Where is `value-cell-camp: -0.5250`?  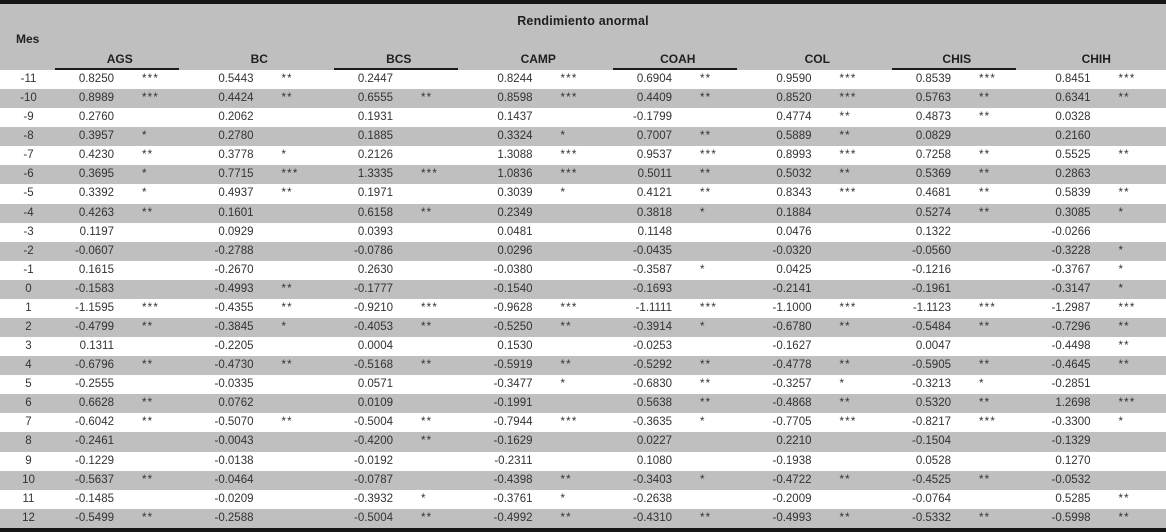
value-cell-camp: -0.5250 is located at coordinates (513, 327).